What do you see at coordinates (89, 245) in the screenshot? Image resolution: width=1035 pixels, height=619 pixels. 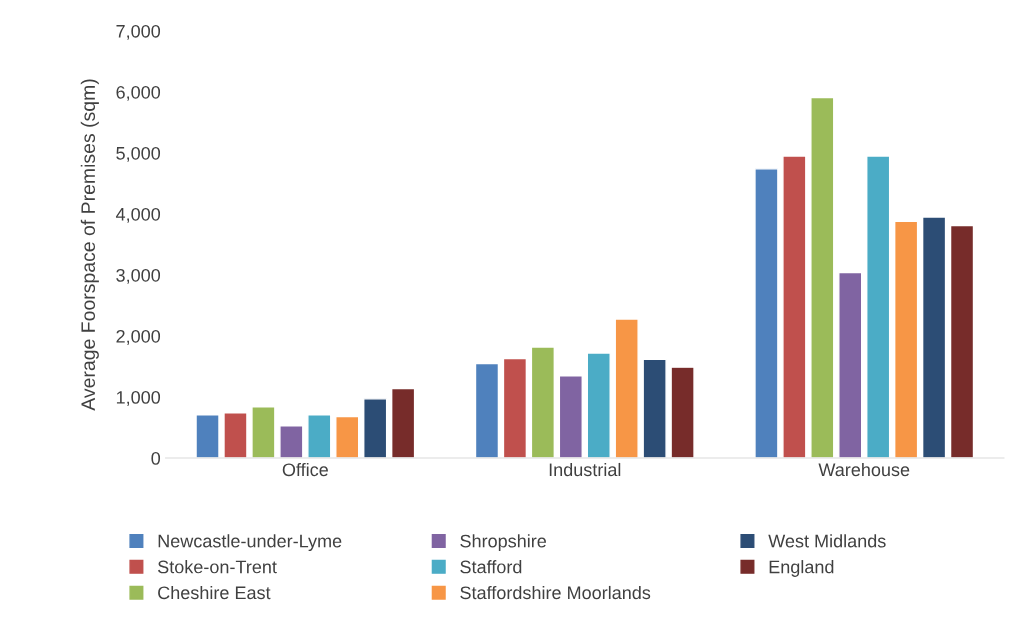 I see `y-axis-title: Average Foorspace of Premises (sqm)` at bounding box center [89, 245].